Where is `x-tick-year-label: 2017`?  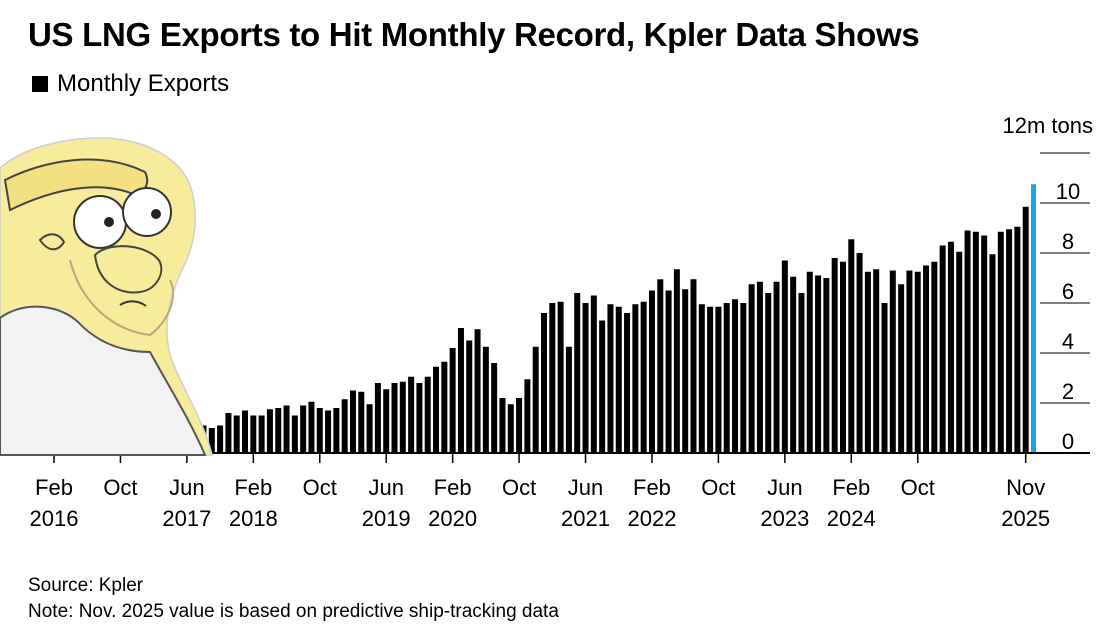 x-tick-year-label: 2017 is located at coordinates (186, 518).